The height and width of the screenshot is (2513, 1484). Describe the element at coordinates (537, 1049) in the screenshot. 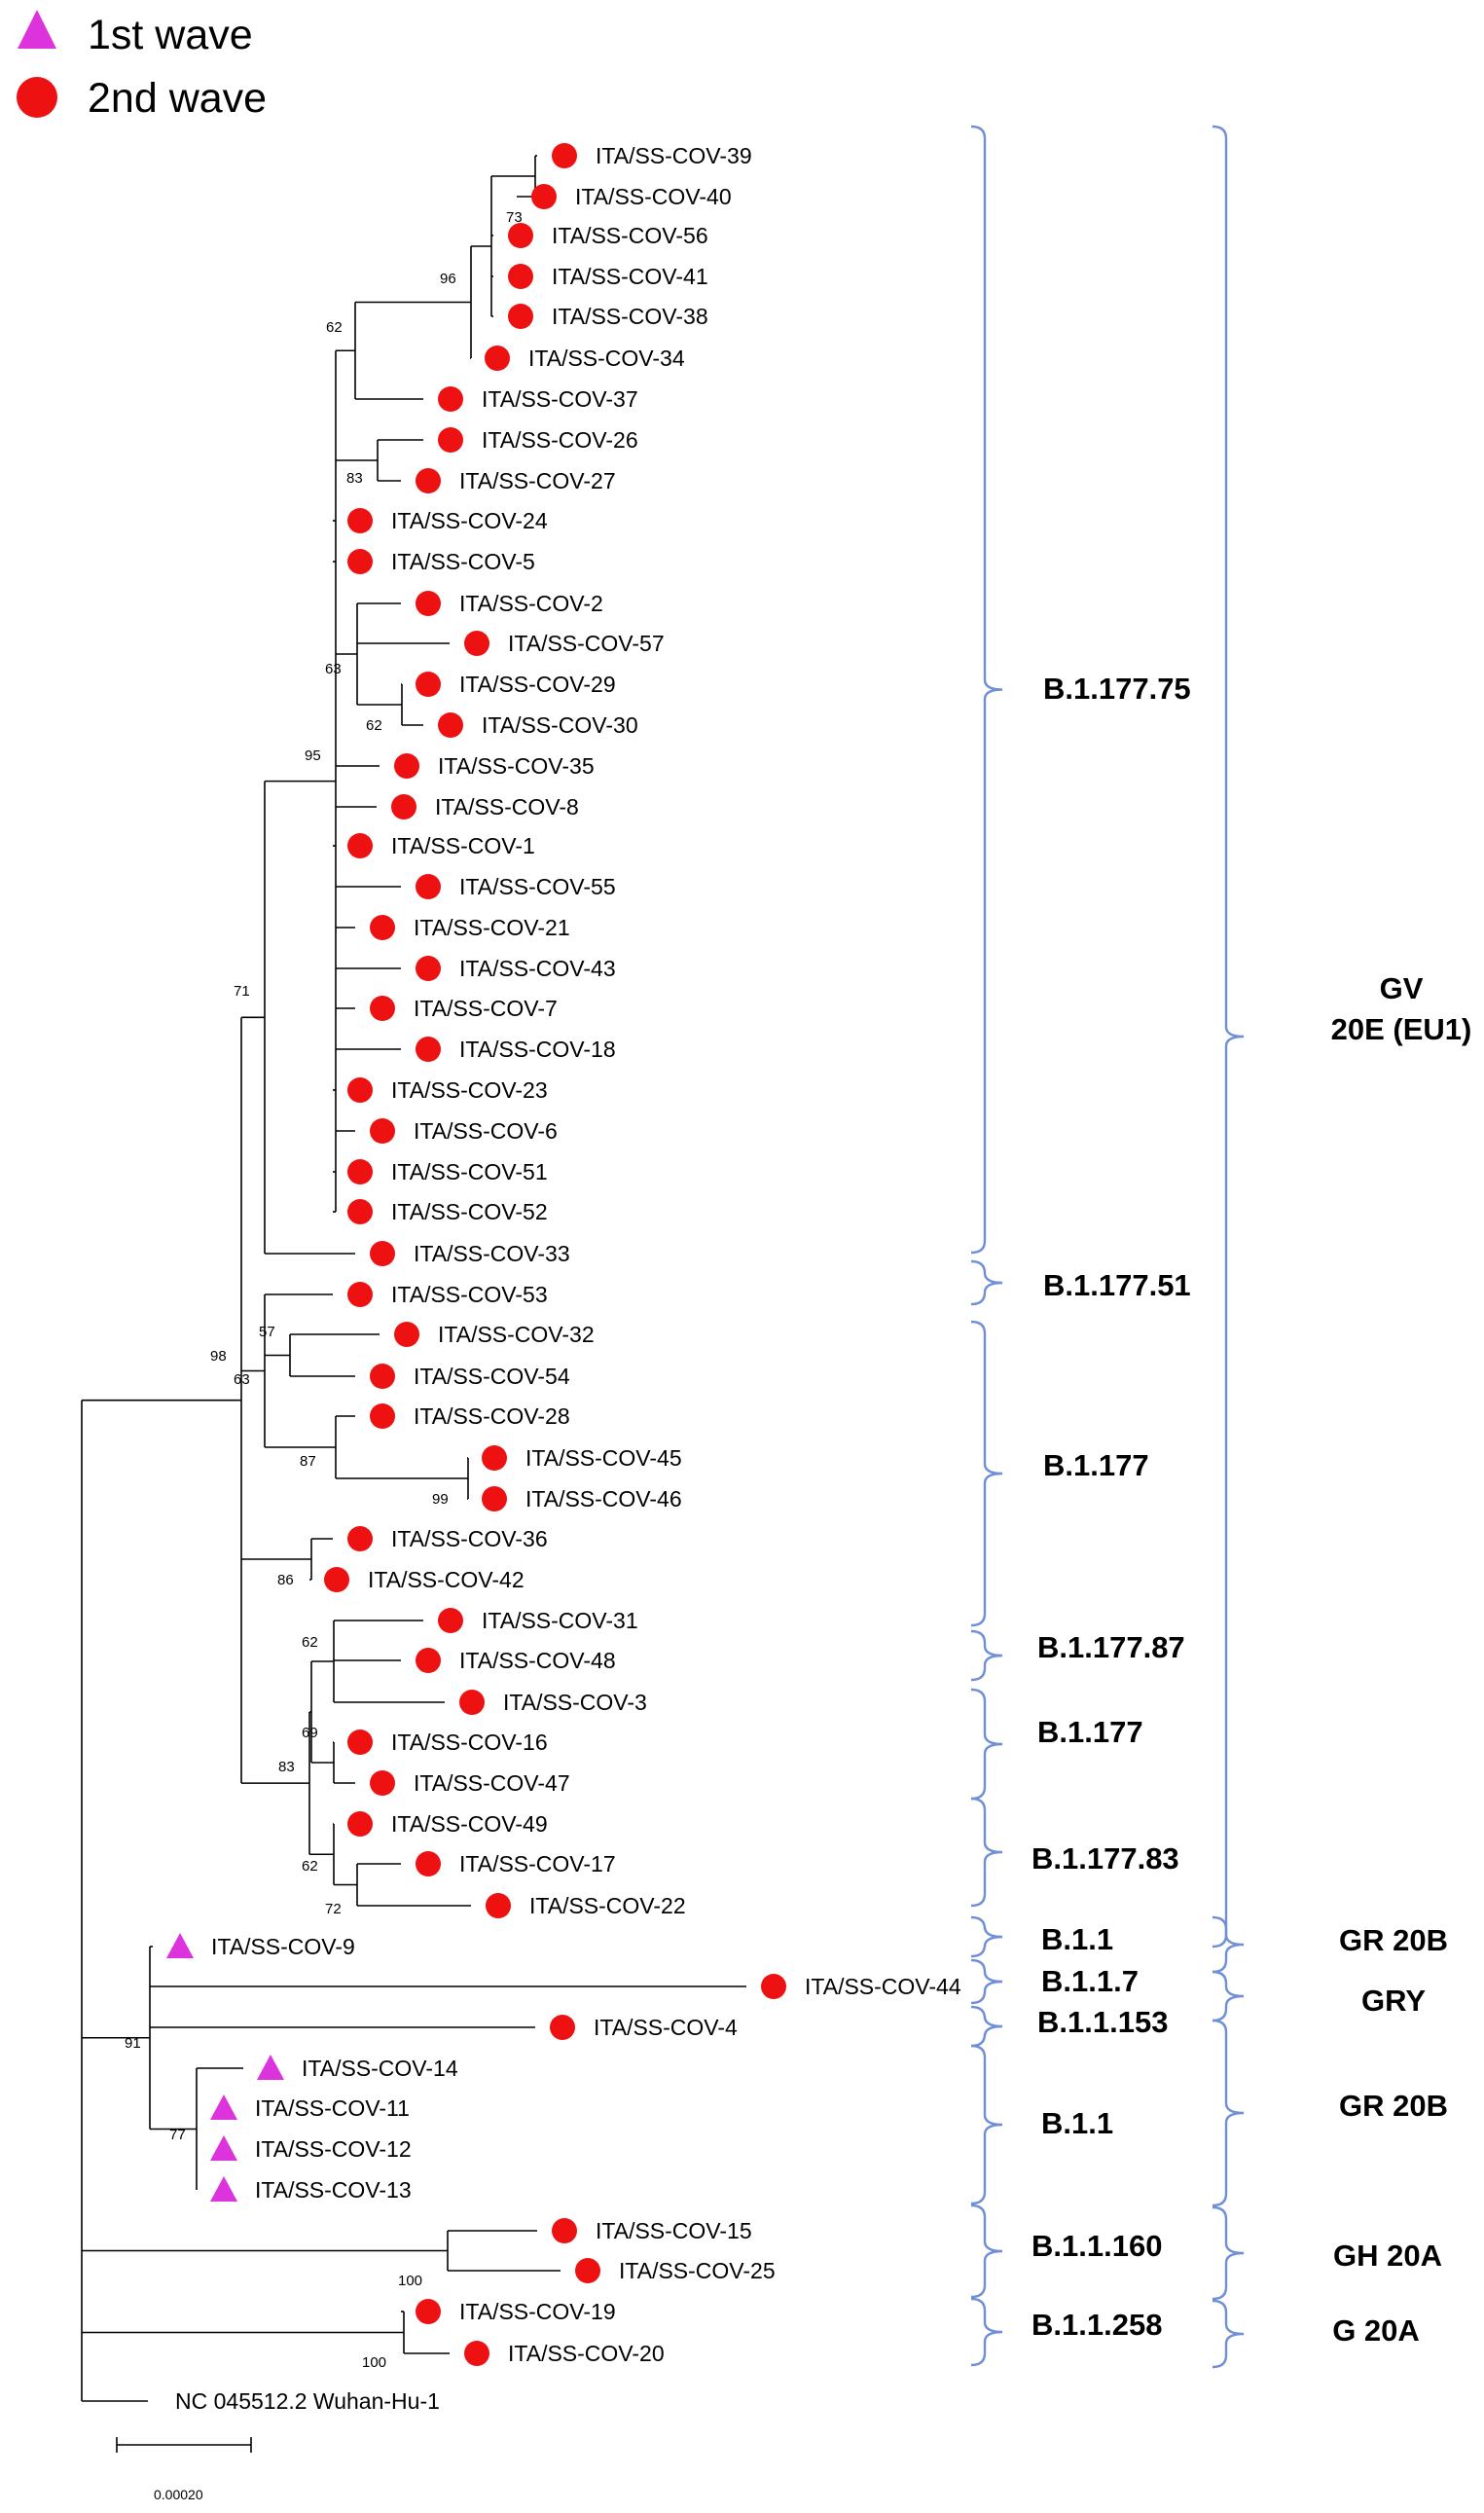

I see `leaf-label: ITA/SS-COV-18` at that location.